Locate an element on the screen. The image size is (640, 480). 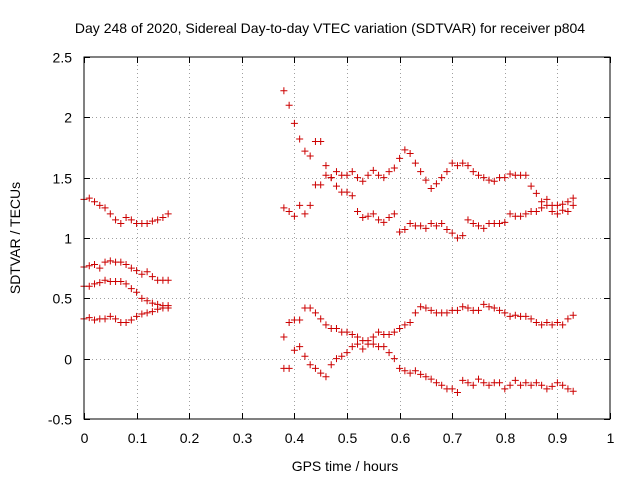
x-tick-label: 0.1 is located at coordinates (138, 438).